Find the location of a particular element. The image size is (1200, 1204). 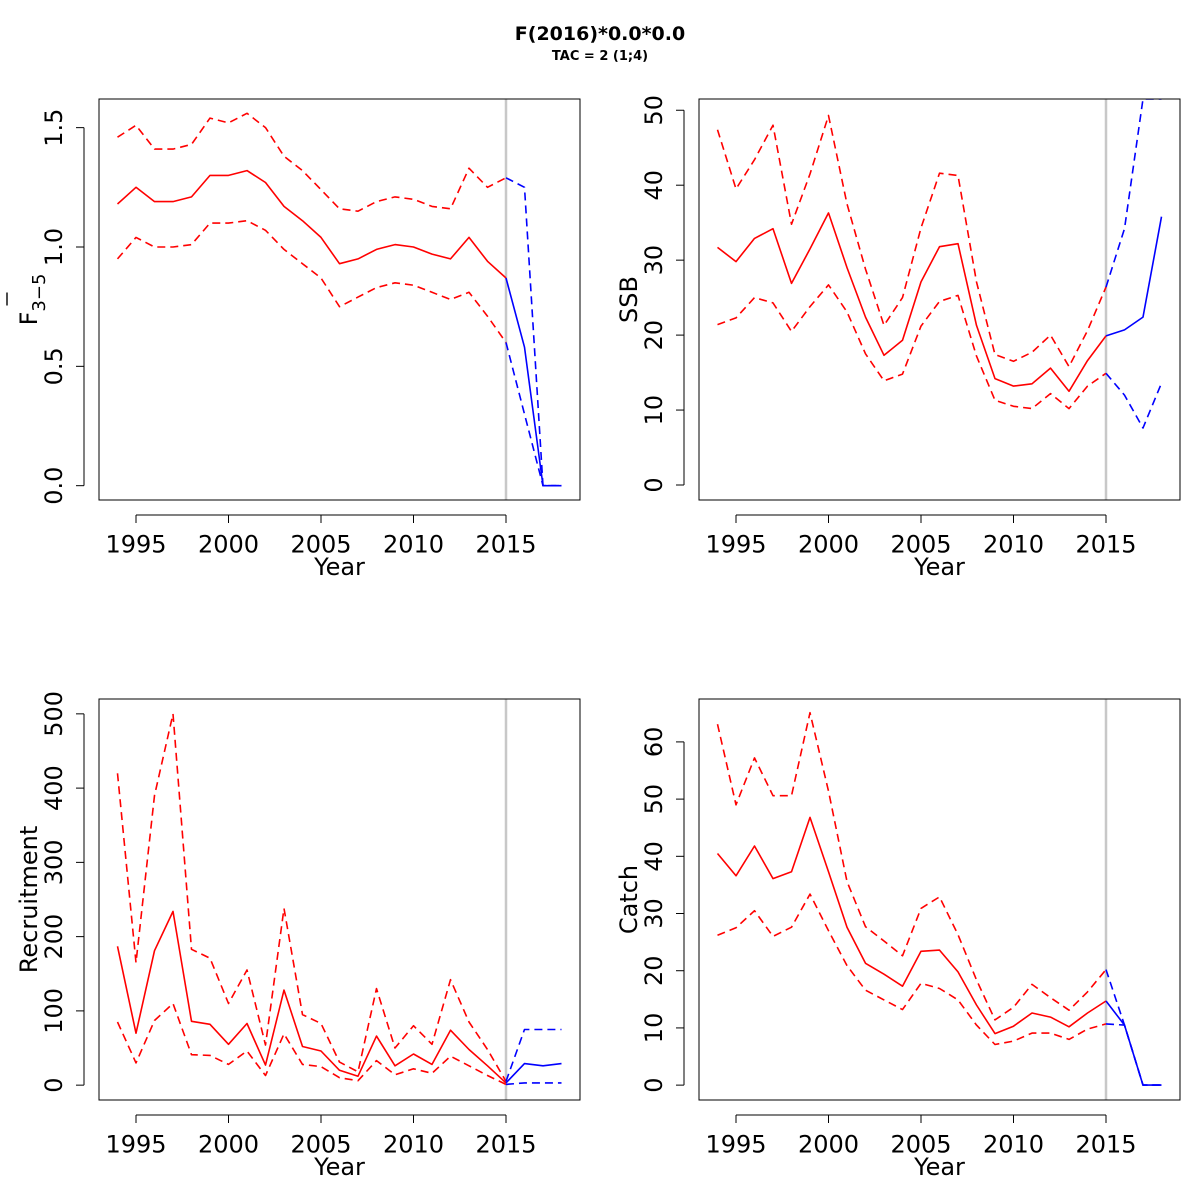

catch-y-axis: 0 10 20 30 40 50 60 Catch is located at coordinates (650, 910).